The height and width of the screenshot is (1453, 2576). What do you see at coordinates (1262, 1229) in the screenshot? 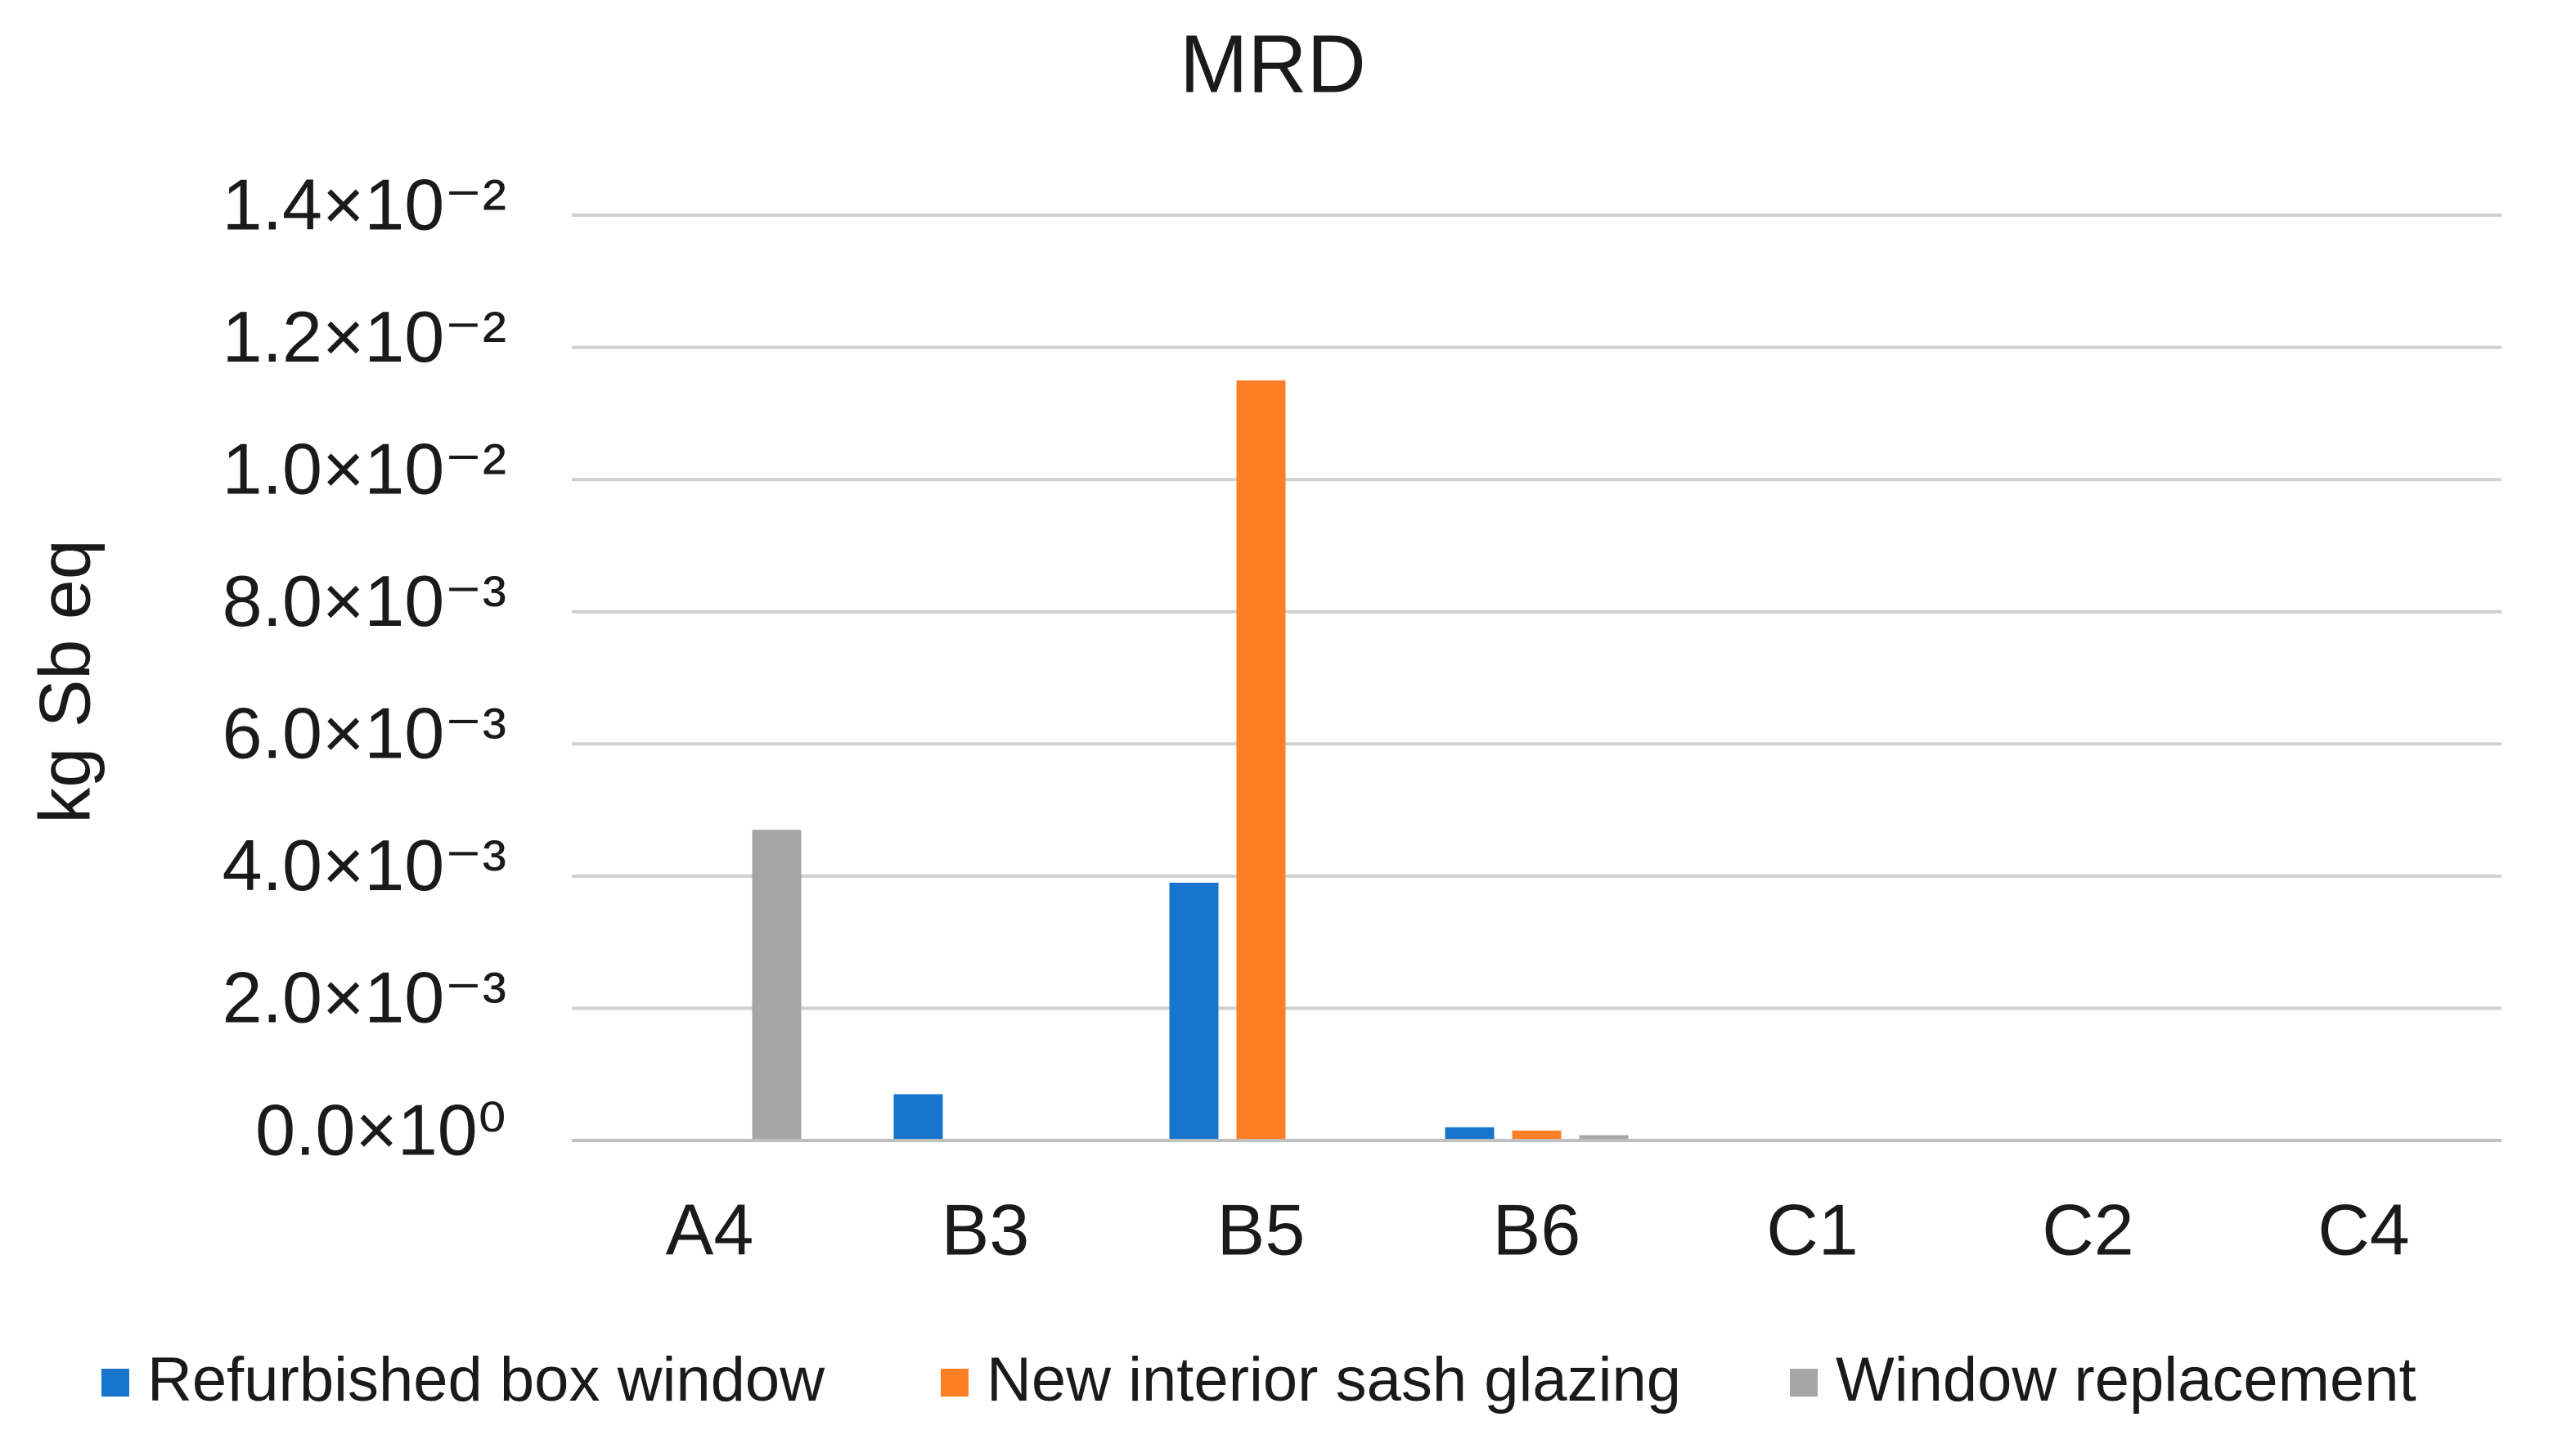
I see `x-tick-label: B5` at bounding box center [1262, 1229].